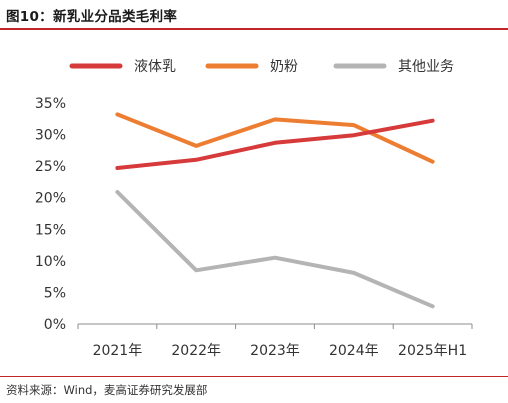 The height and width of the screenshot is (403, 508). What do you see at coordinates (261, 67) in the screenshot?
I see `legend: 液体乳 奶粉 其他业务` at bounding box center [261, 67].